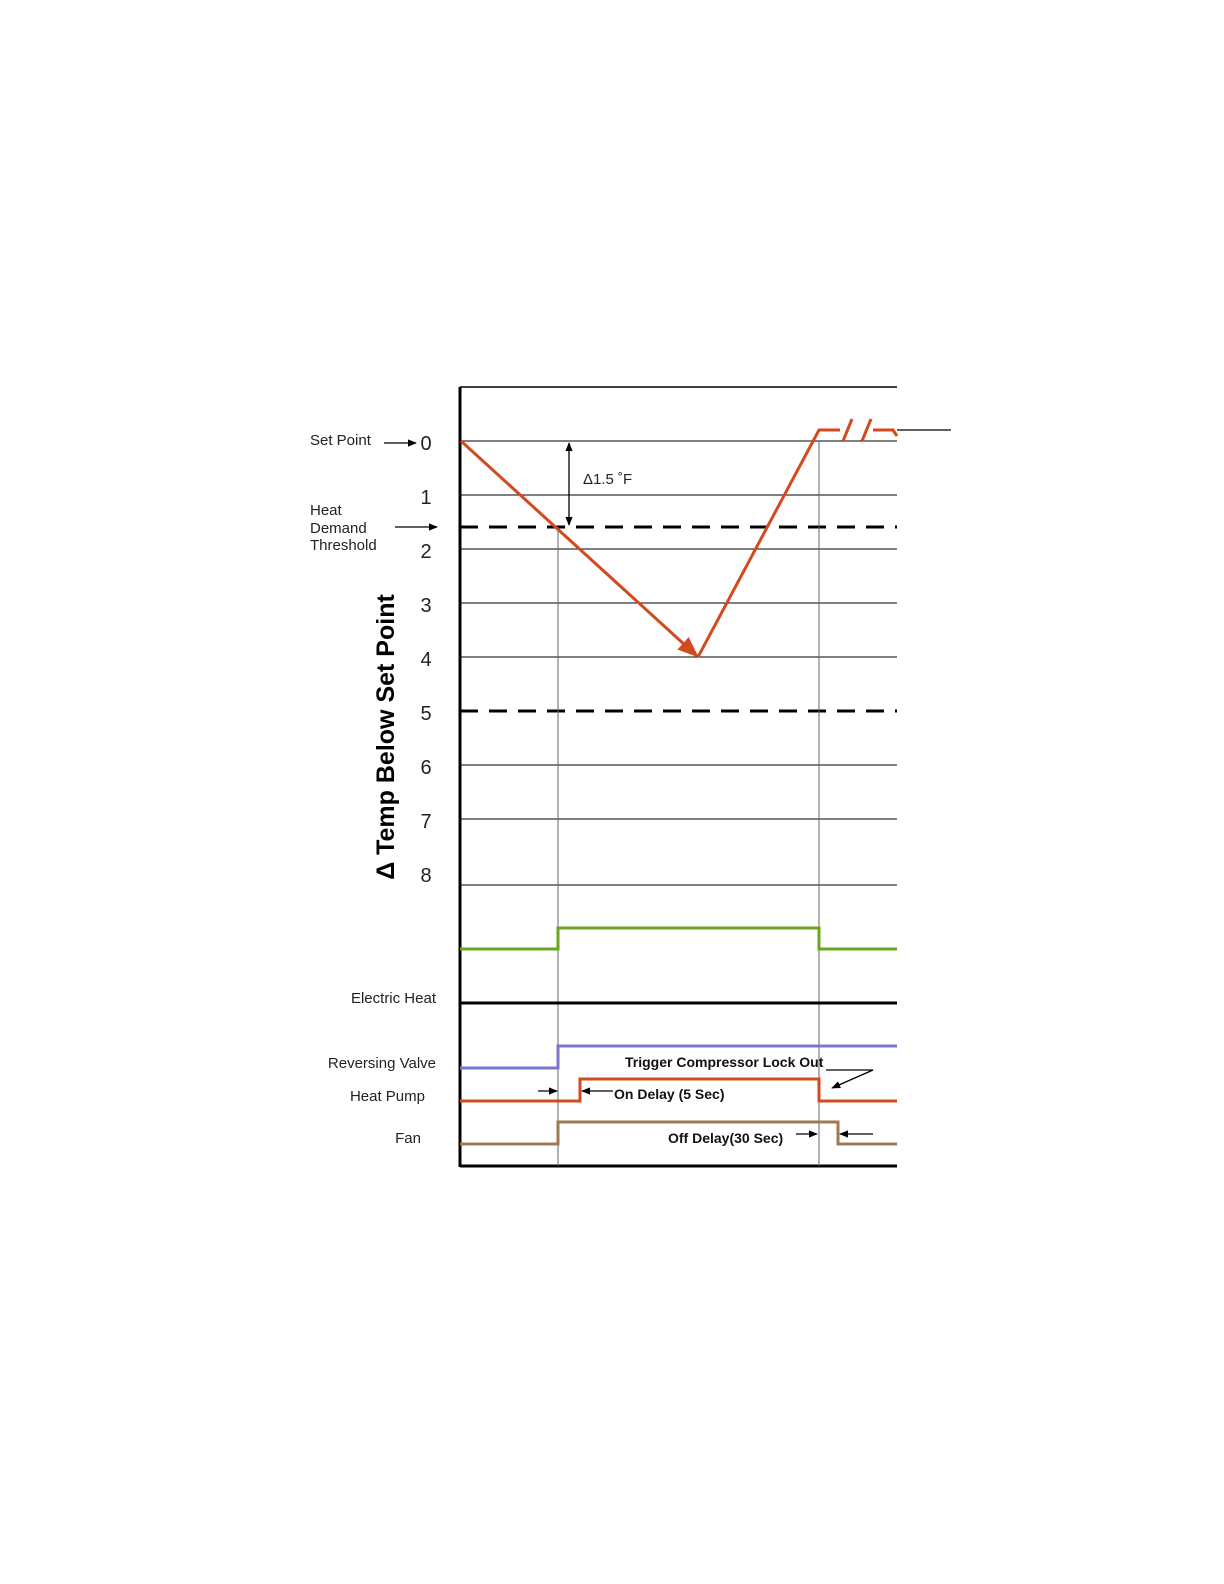 The height and width of the screenshot is (1584, 1224). Describe the element at coordinates (343, 545) in the screenshot. I see `heat-demand-label-line3: Threshold` at that location.